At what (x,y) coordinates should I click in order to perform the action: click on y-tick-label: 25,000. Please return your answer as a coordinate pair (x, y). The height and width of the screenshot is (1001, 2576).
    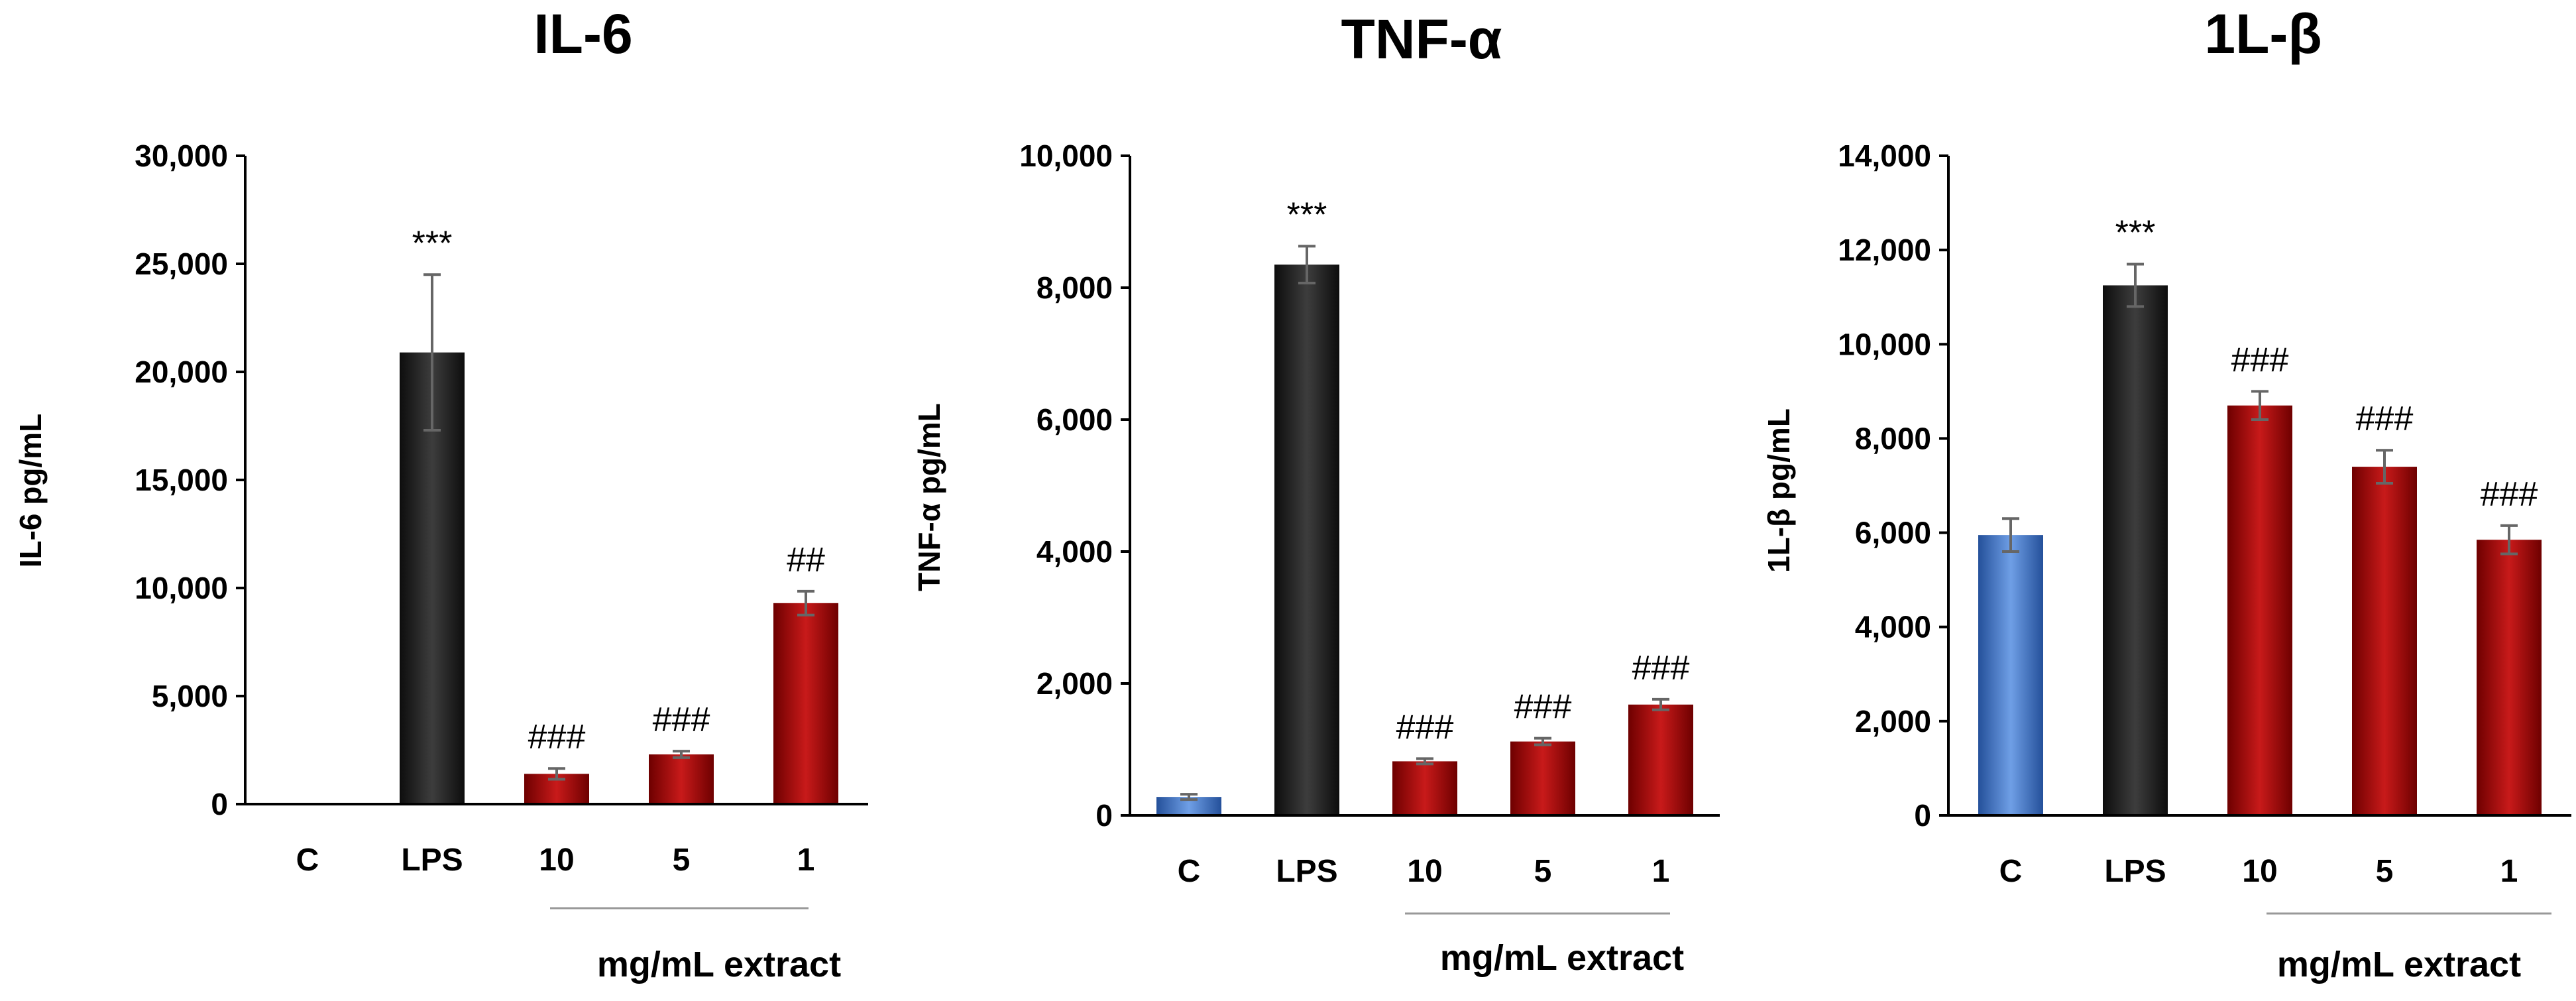
    Looking at the image, I should click on (182, 264).